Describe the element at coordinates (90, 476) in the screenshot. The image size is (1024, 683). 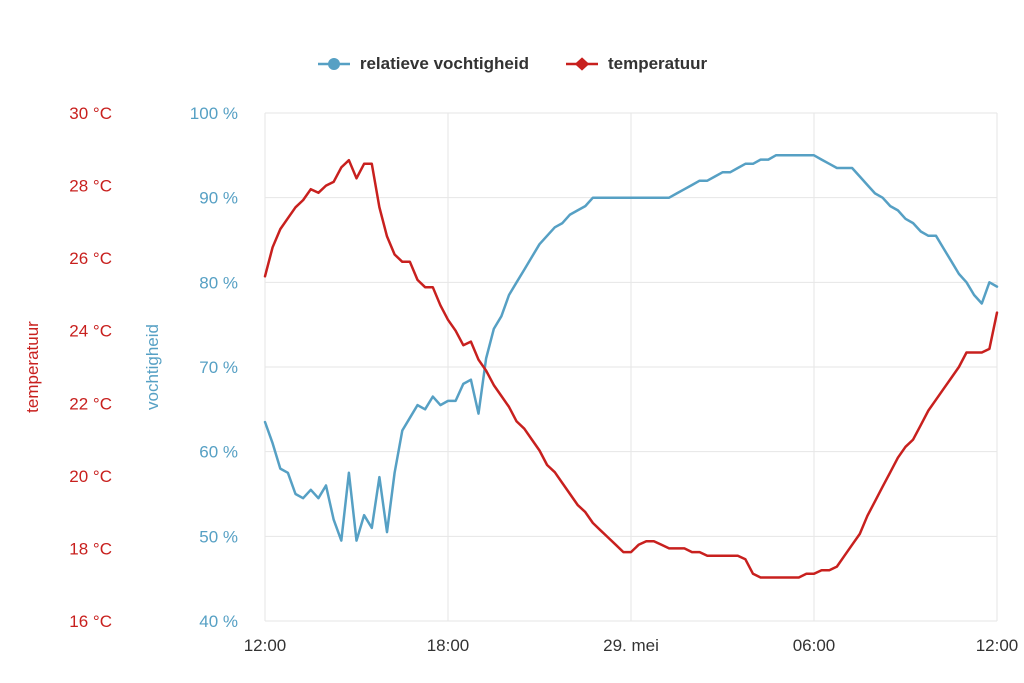
I see `temperature-tick-label: 20 °C` at that location.